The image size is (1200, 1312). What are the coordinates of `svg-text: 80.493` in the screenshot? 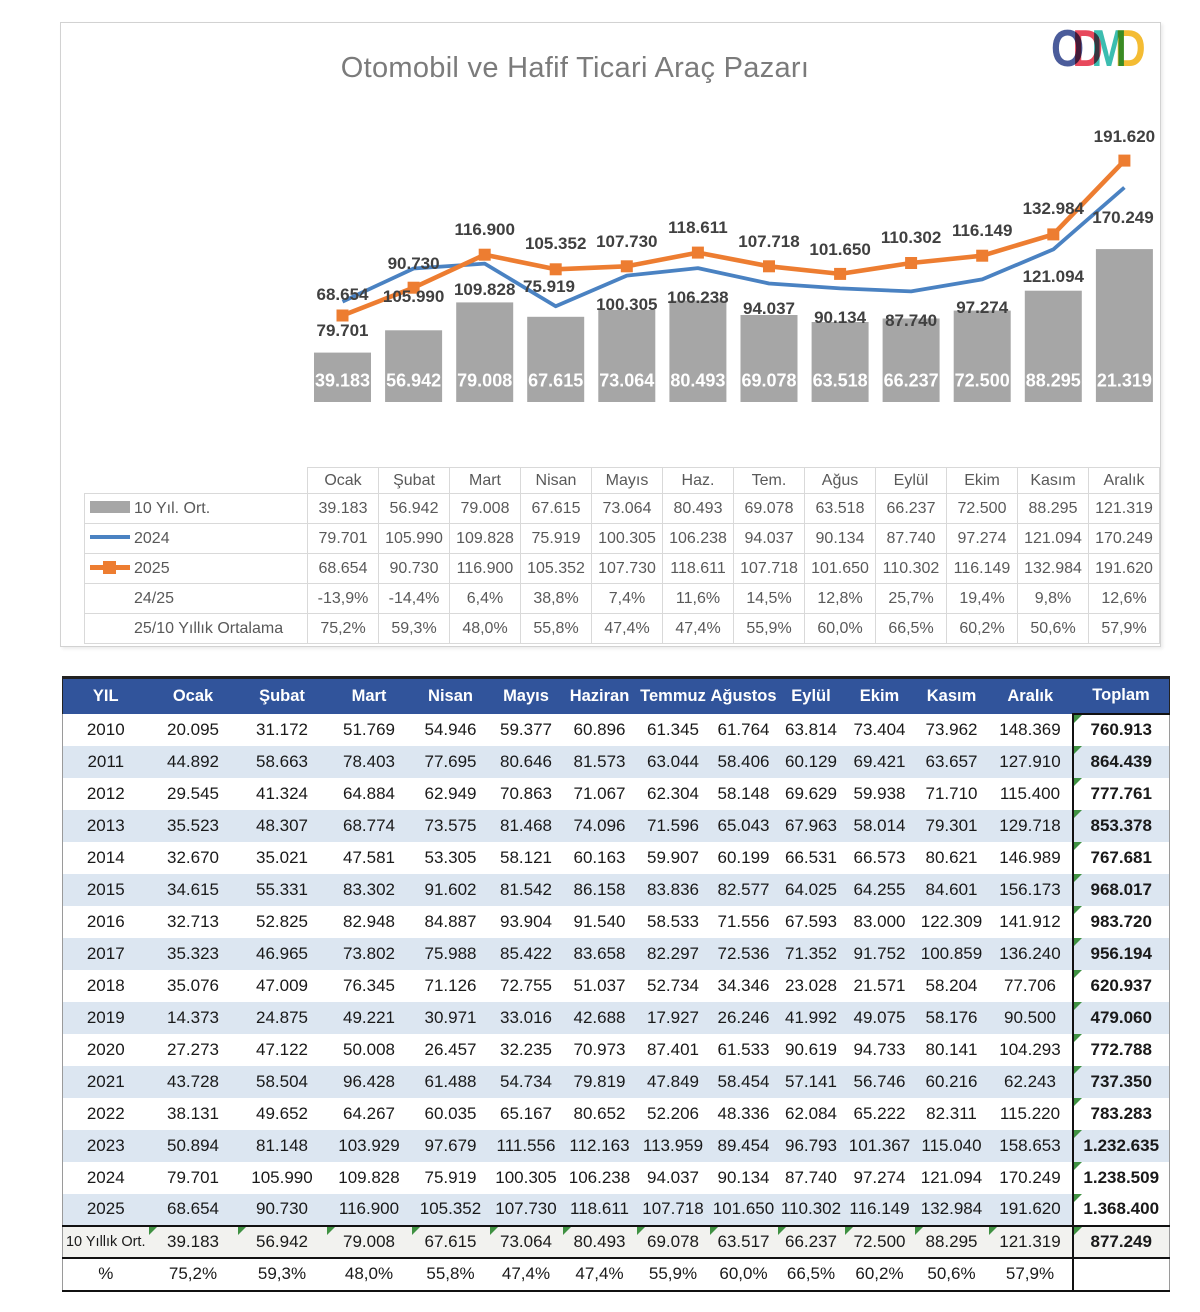 It's located at (697, 381).